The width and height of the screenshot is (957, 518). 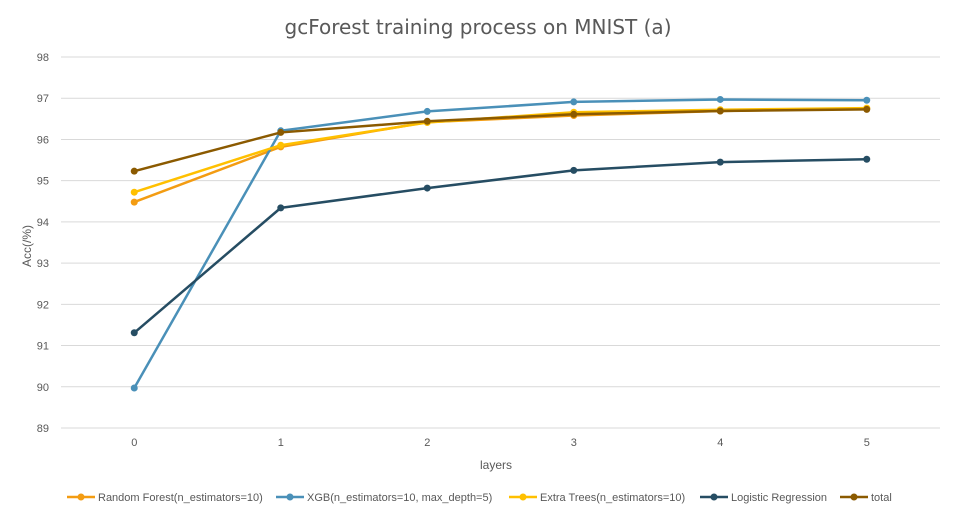 I want to click on legend-label: total, so click(x=881, y=498).